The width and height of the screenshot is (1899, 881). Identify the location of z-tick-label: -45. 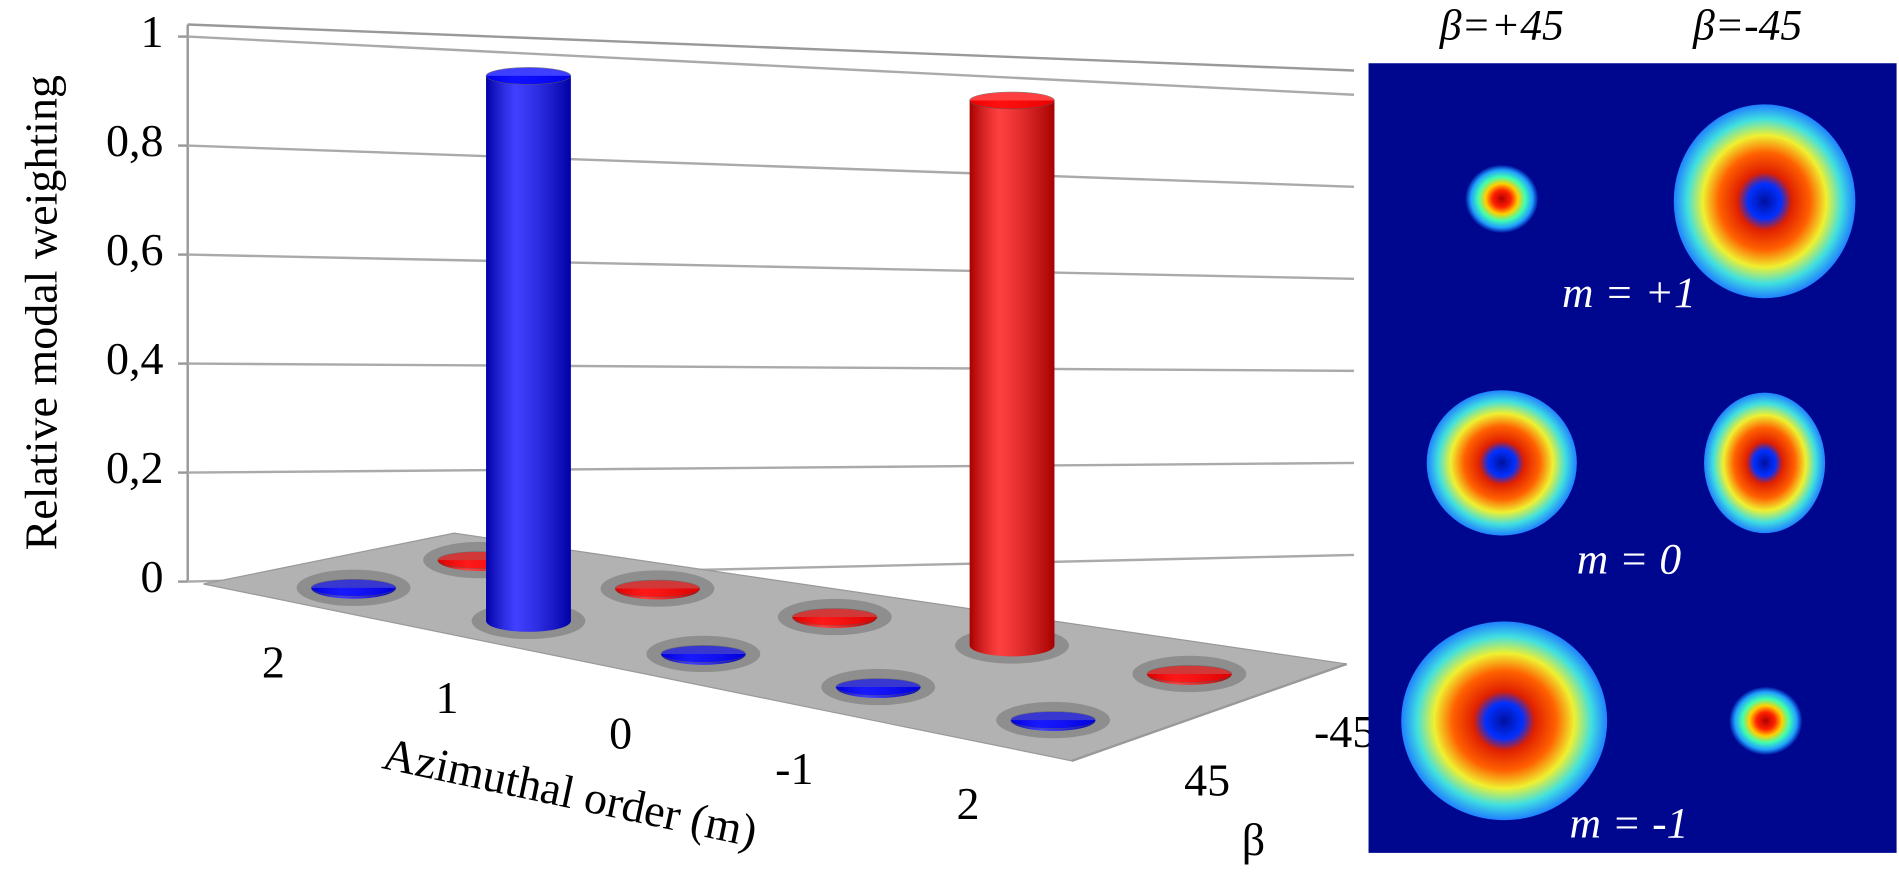
(1344, 731).